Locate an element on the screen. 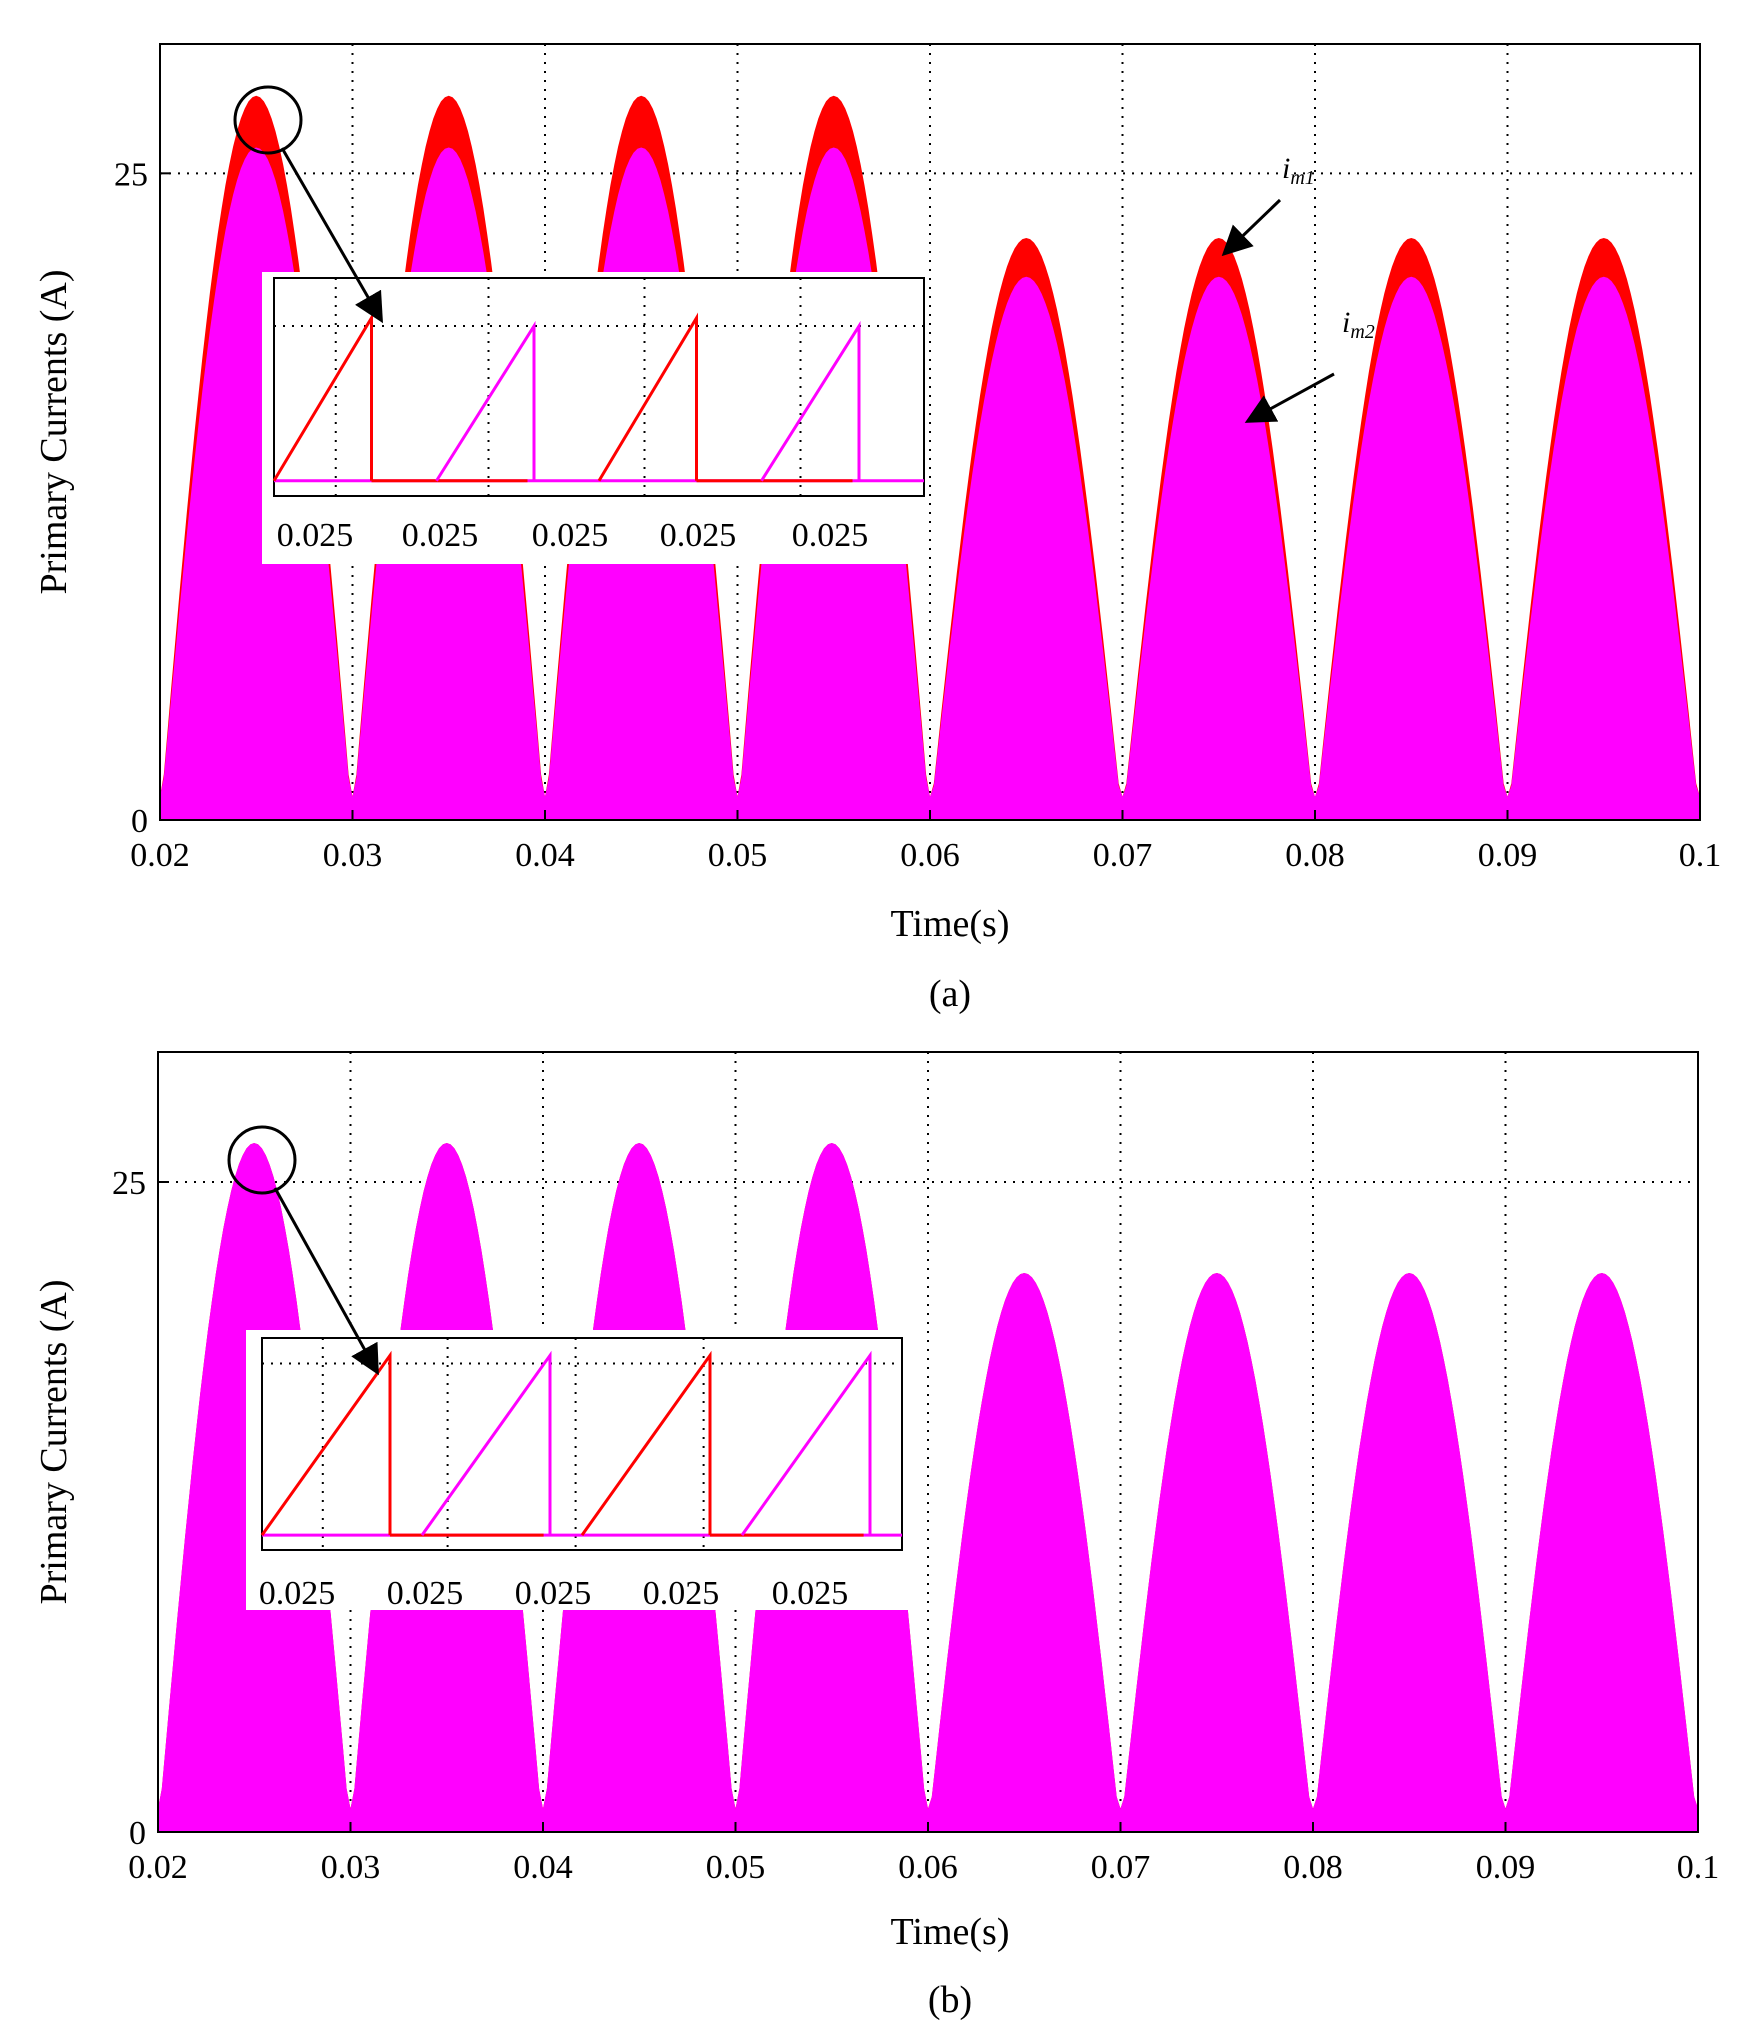 This screenshot has width=1760, height=2037. im1-pointer-arrow is located at coordinates (1251, 227).